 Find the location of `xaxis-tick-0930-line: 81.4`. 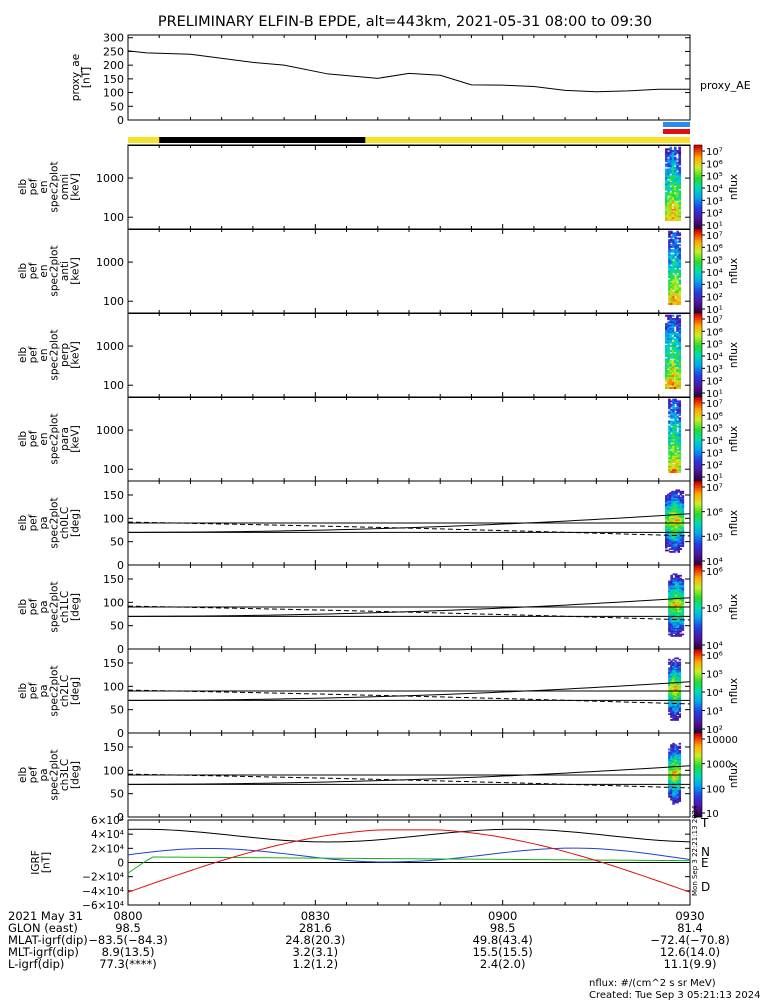

xaxis-tick-0930-line: 81.4 is located at coordinates (690, 928).